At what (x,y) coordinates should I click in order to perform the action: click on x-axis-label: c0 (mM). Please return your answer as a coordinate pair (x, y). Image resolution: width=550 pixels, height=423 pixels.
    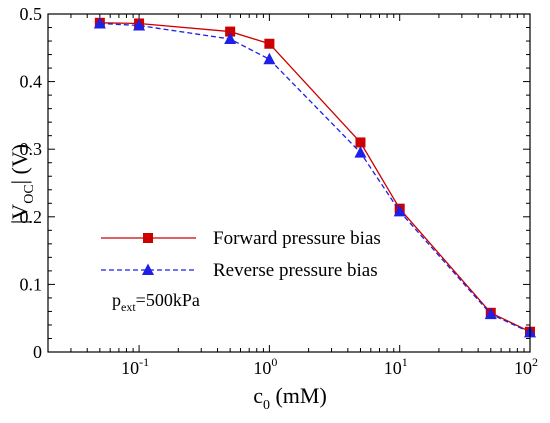
    Looking at the image, I should click on (290, 398).